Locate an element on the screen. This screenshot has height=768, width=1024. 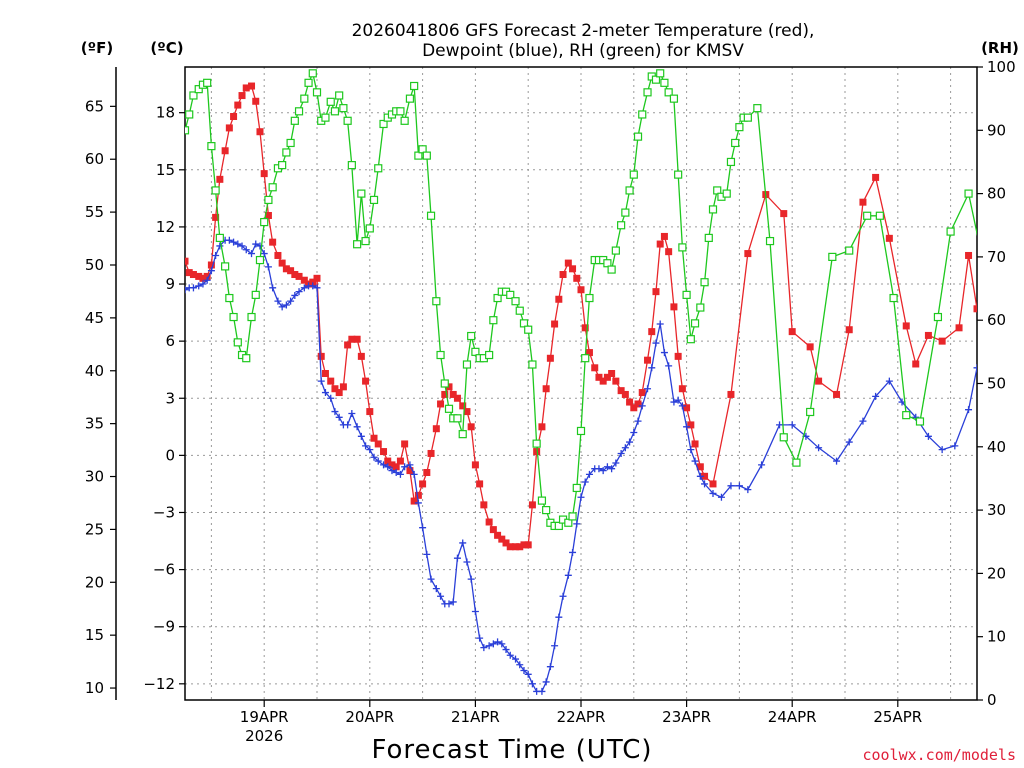
fahrenheit-tick-label: 45 is located at coordinates (94, 318).